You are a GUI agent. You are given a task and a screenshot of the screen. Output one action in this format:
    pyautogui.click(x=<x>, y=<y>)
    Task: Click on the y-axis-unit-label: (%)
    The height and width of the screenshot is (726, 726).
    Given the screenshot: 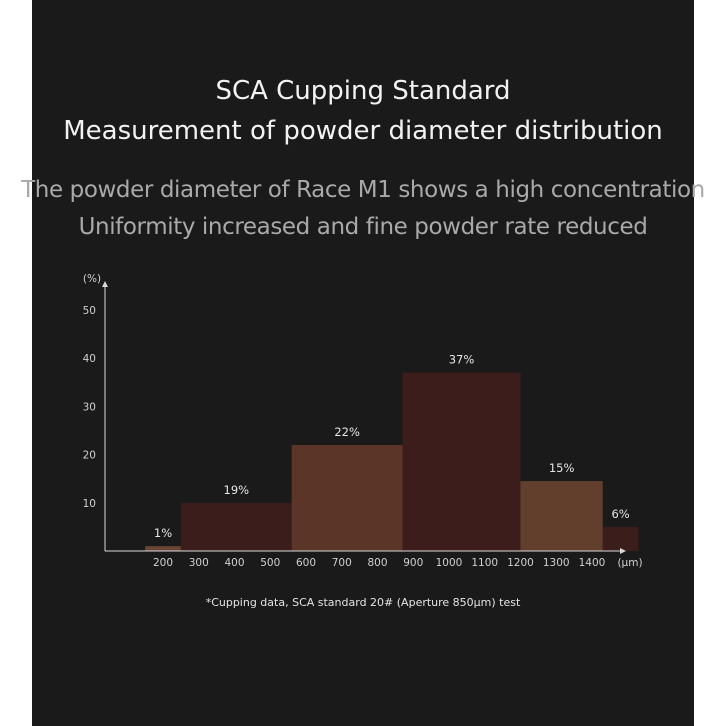 What is the action you would take?
    pyautogui.click(x=92, y=279)
    